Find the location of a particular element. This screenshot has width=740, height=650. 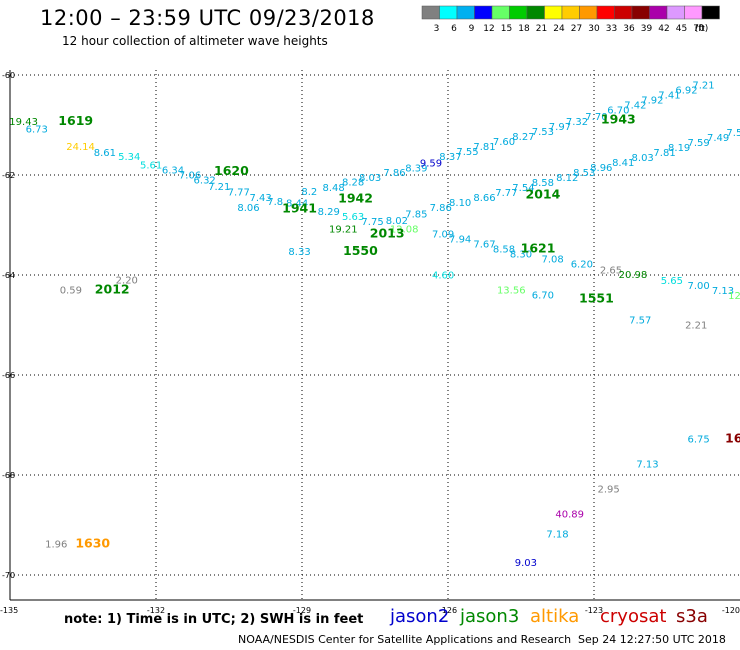

wave-height-label: 19.21 is located at coordinates (343, 230).